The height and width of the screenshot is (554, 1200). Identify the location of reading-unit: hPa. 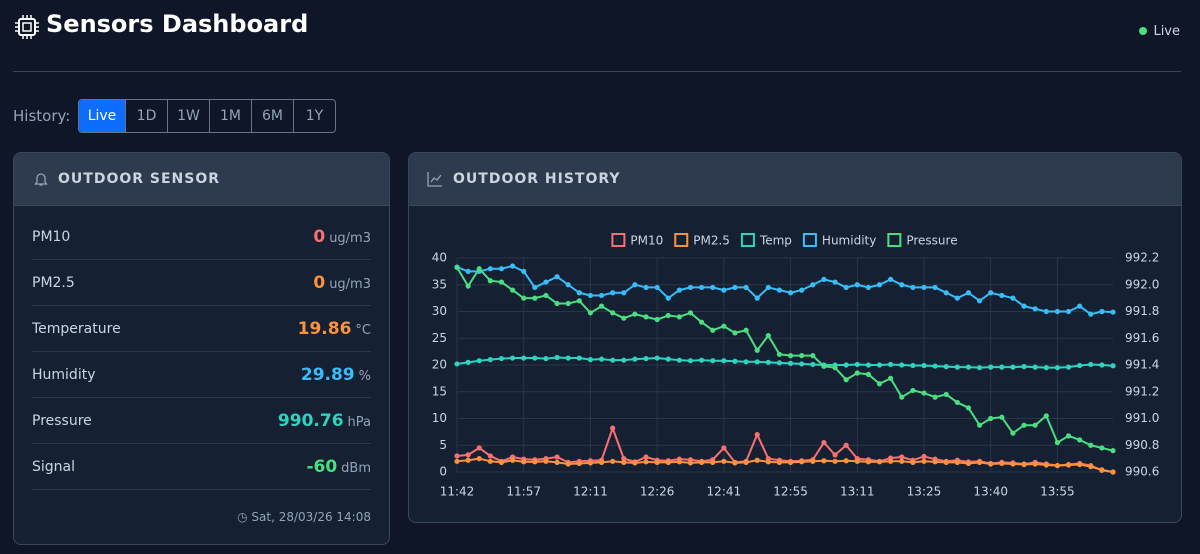
(359, 422).